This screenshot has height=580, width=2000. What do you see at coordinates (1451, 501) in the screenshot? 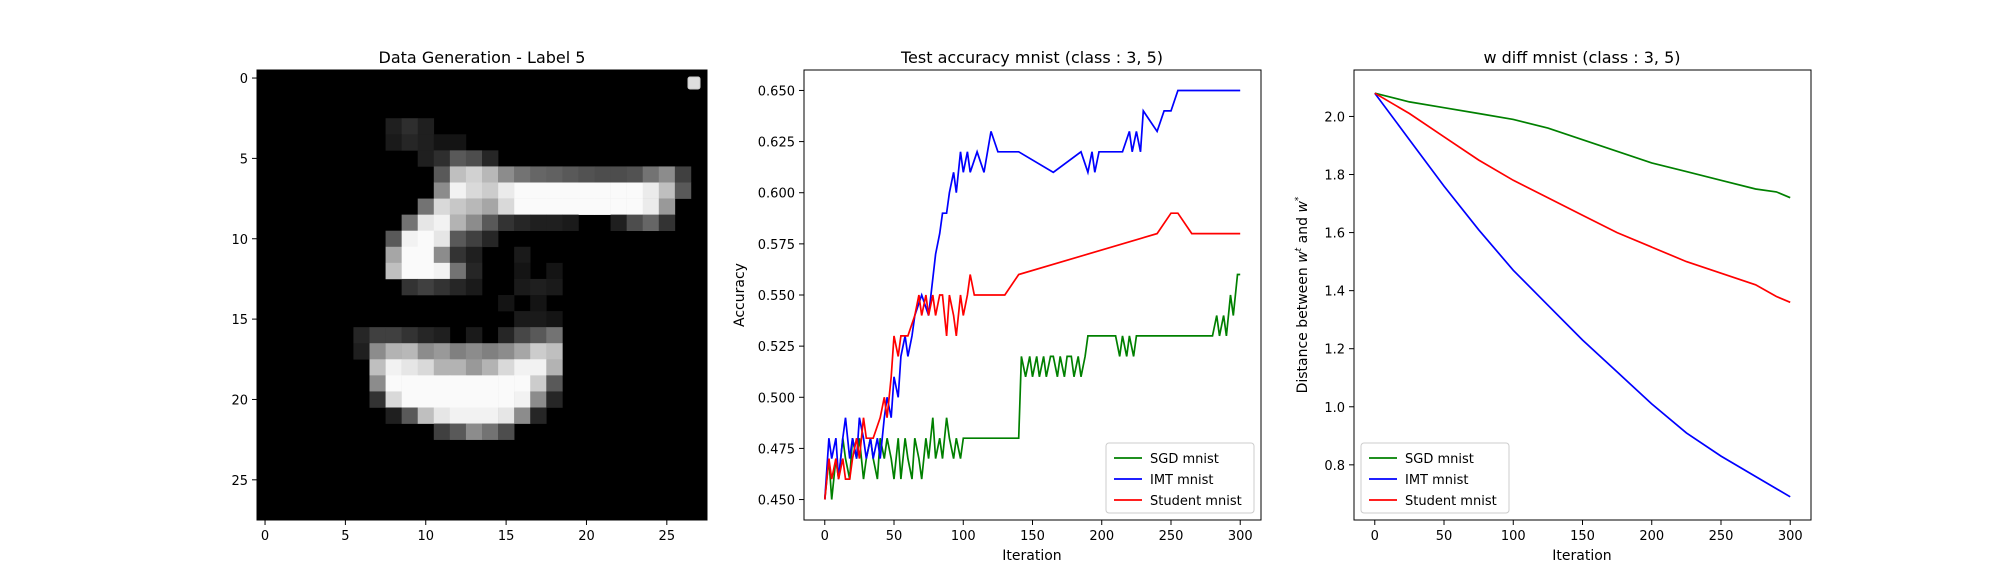
I see `legend-label: Student mnist` at bounding box center [1451, 501].